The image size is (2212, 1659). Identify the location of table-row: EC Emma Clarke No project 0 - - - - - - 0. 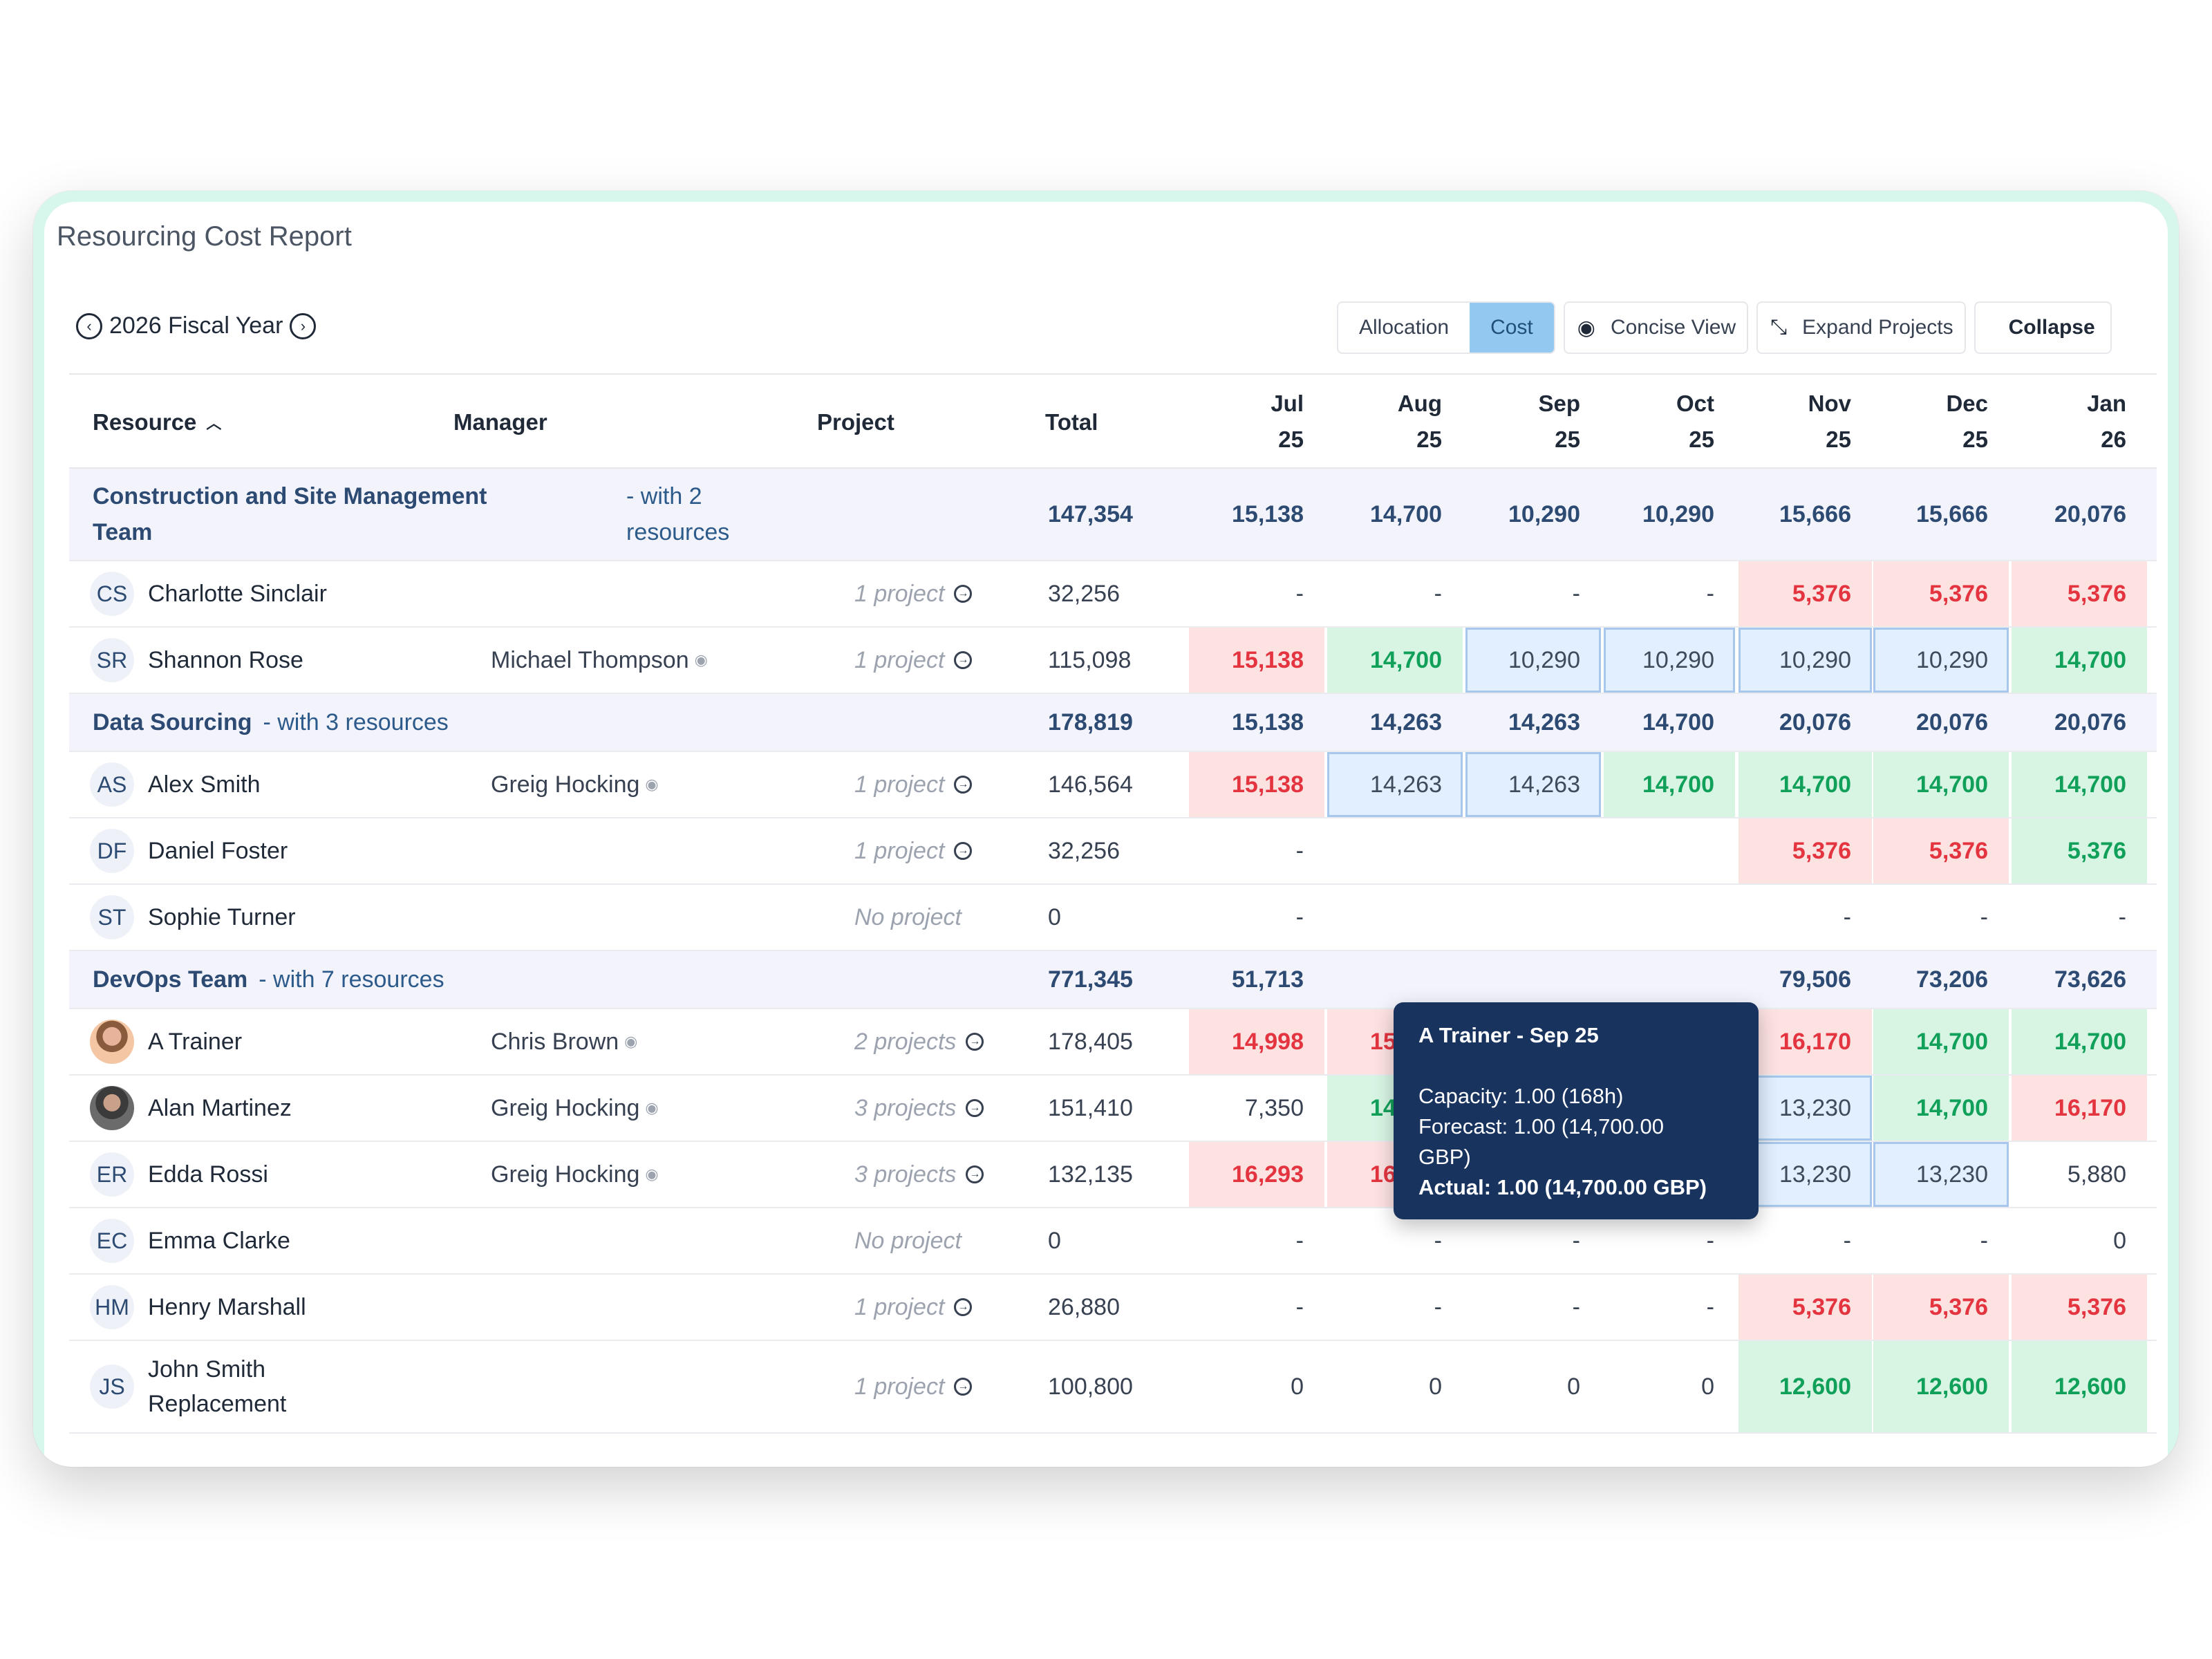
(1113, 1241).